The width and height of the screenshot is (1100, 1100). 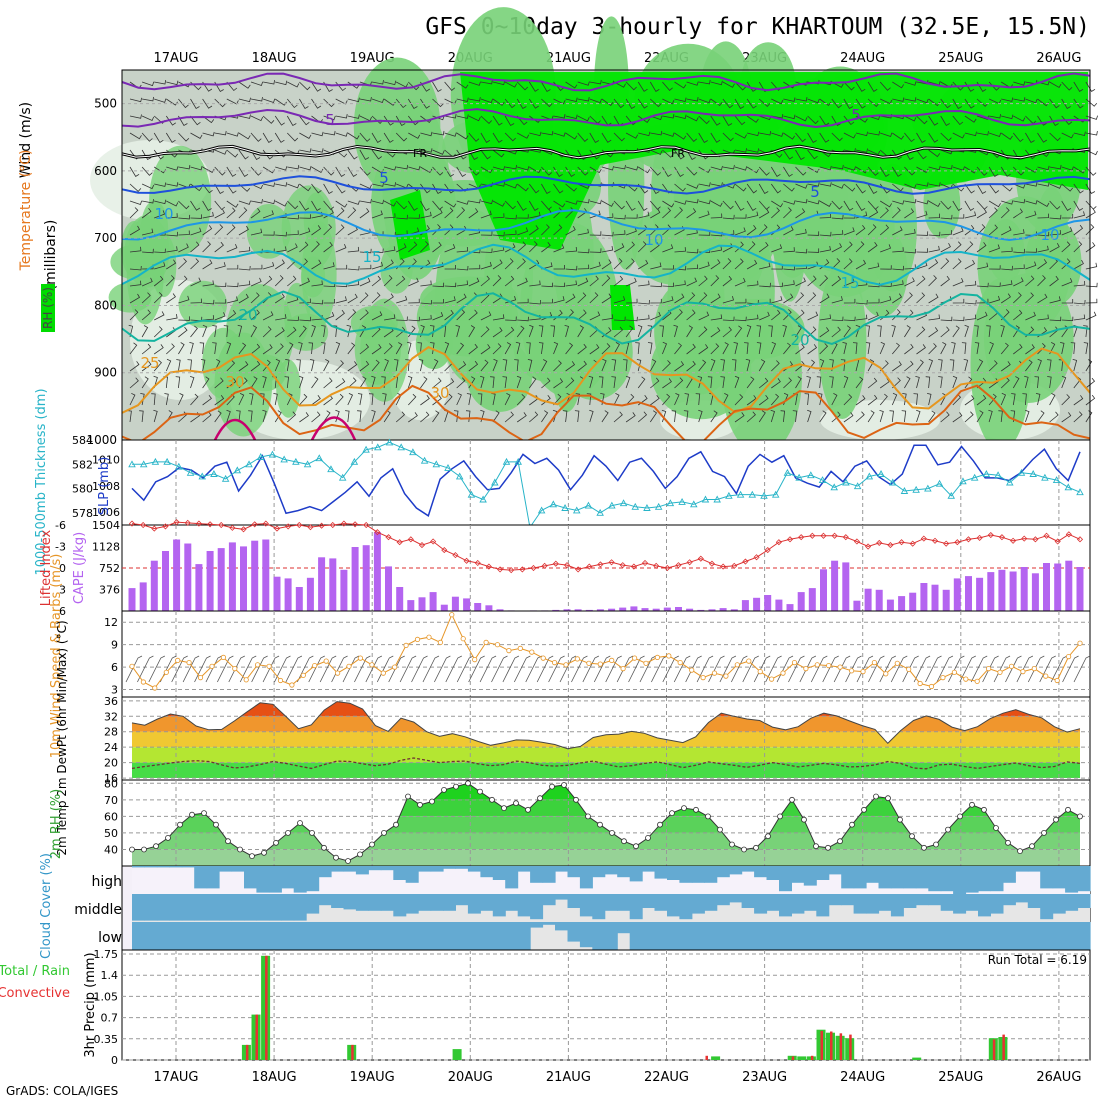 I want to click on rh-green-patch, so click(x=224, y=363).